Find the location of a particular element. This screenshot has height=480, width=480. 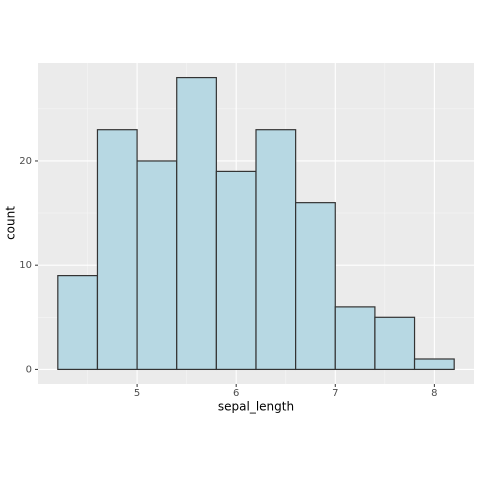

y-tick-label: 20 is located at coordinates (25, 161).